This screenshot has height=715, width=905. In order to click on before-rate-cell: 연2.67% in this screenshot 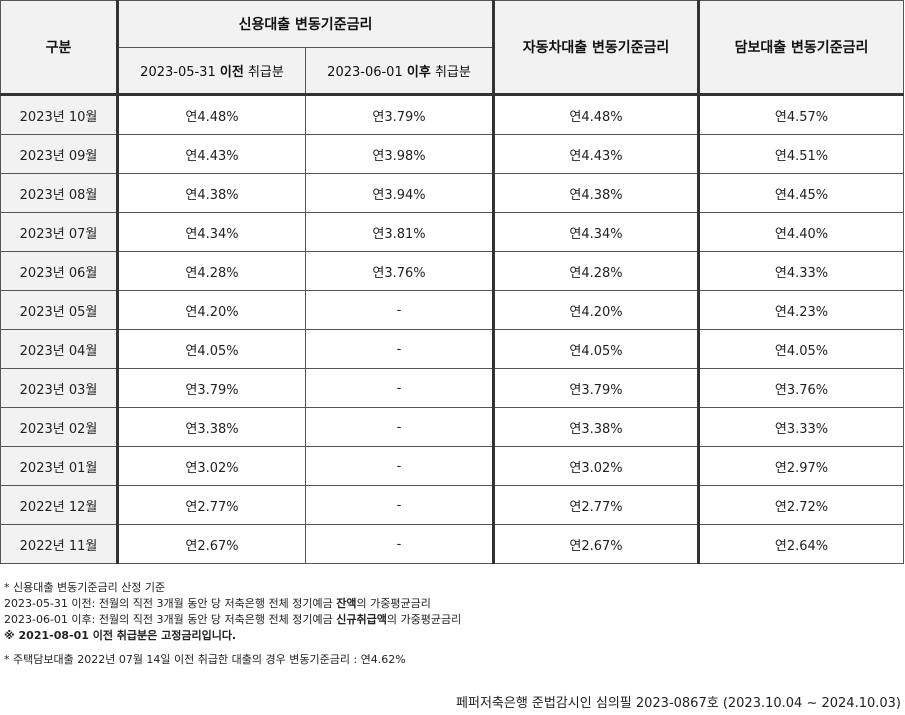, I will do `click(211, 544)`.